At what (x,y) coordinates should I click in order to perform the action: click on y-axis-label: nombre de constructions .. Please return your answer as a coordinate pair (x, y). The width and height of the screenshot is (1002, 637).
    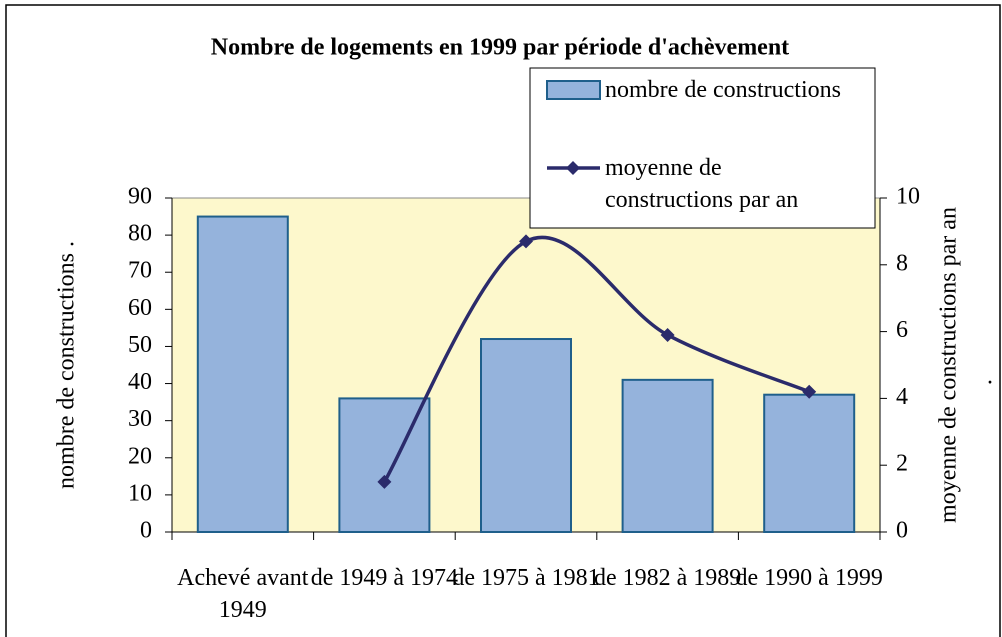
    Looking at the image, I should click on (67, 365).